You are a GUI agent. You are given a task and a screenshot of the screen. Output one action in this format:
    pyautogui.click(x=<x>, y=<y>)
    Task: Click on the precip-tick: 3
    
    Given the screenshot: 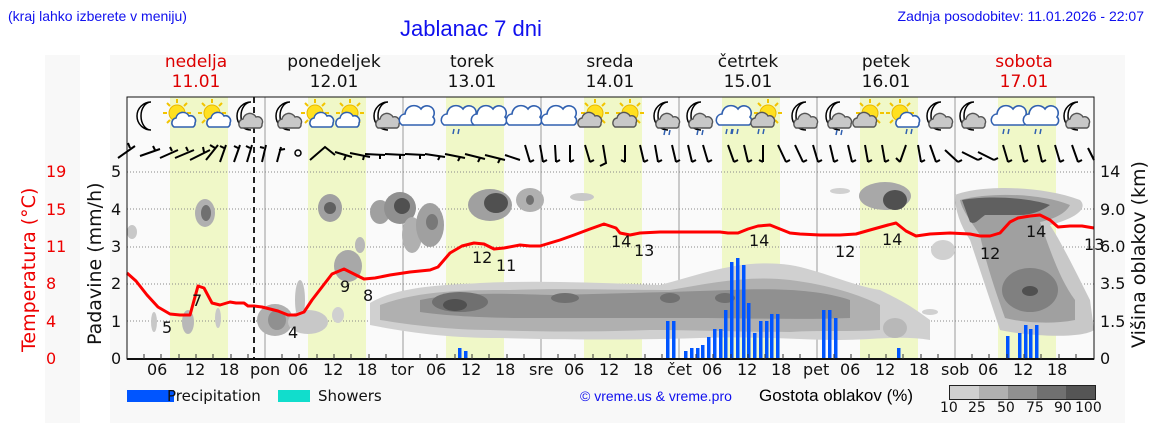 What is the action you would take?
    pyautogui.click(x=116, y=246)
    